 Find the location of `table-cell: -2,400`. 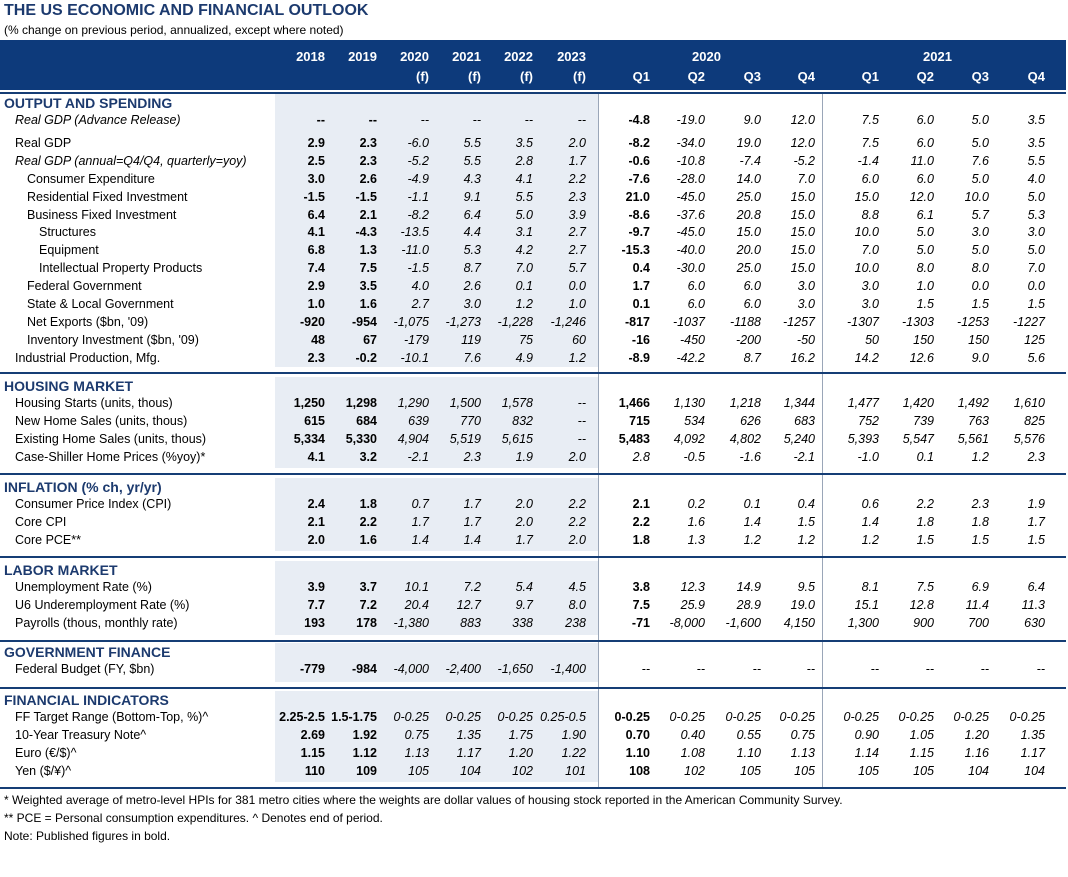

table-cell: -2,400 is located at coordinates (463, 669).